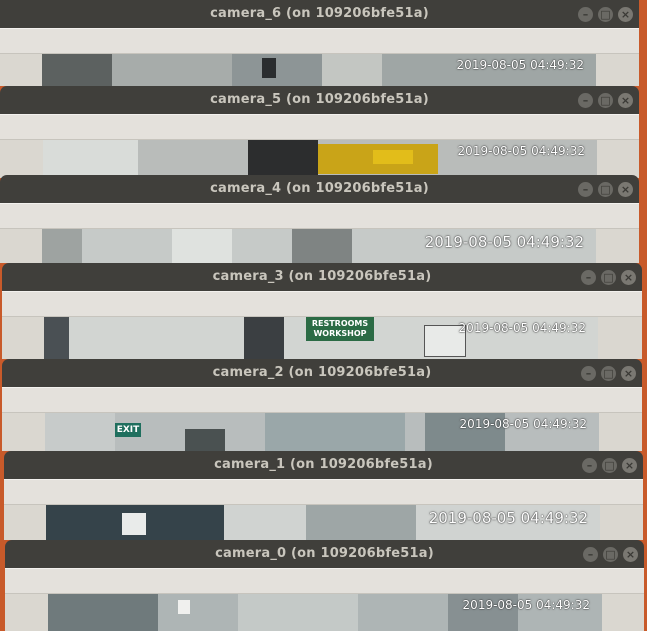 This screenshot has width=647, height=631. I want to click on camera-feed: EXIT 2019-08-05 04:49:32, so click(322, 432).